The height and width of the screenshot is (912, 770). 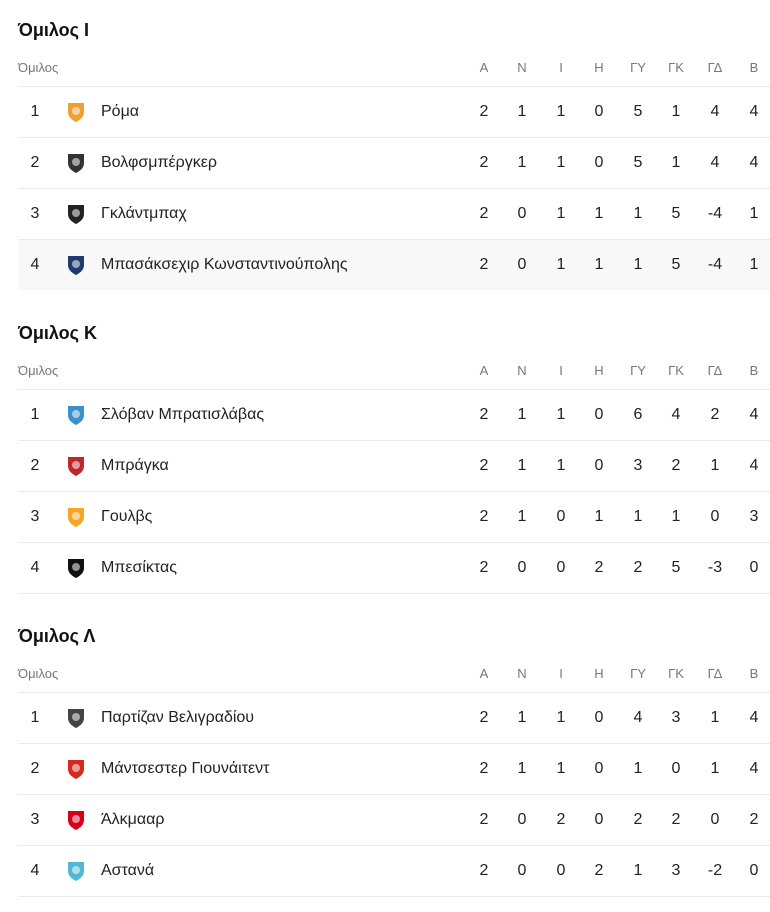 What do you see at coordinates (394, 163) in the screenshot?
I see `table-row: 2 Βολφσμπέργκερ 2 1 1 0 5 1 4 4` at bounding box center [394, 163].